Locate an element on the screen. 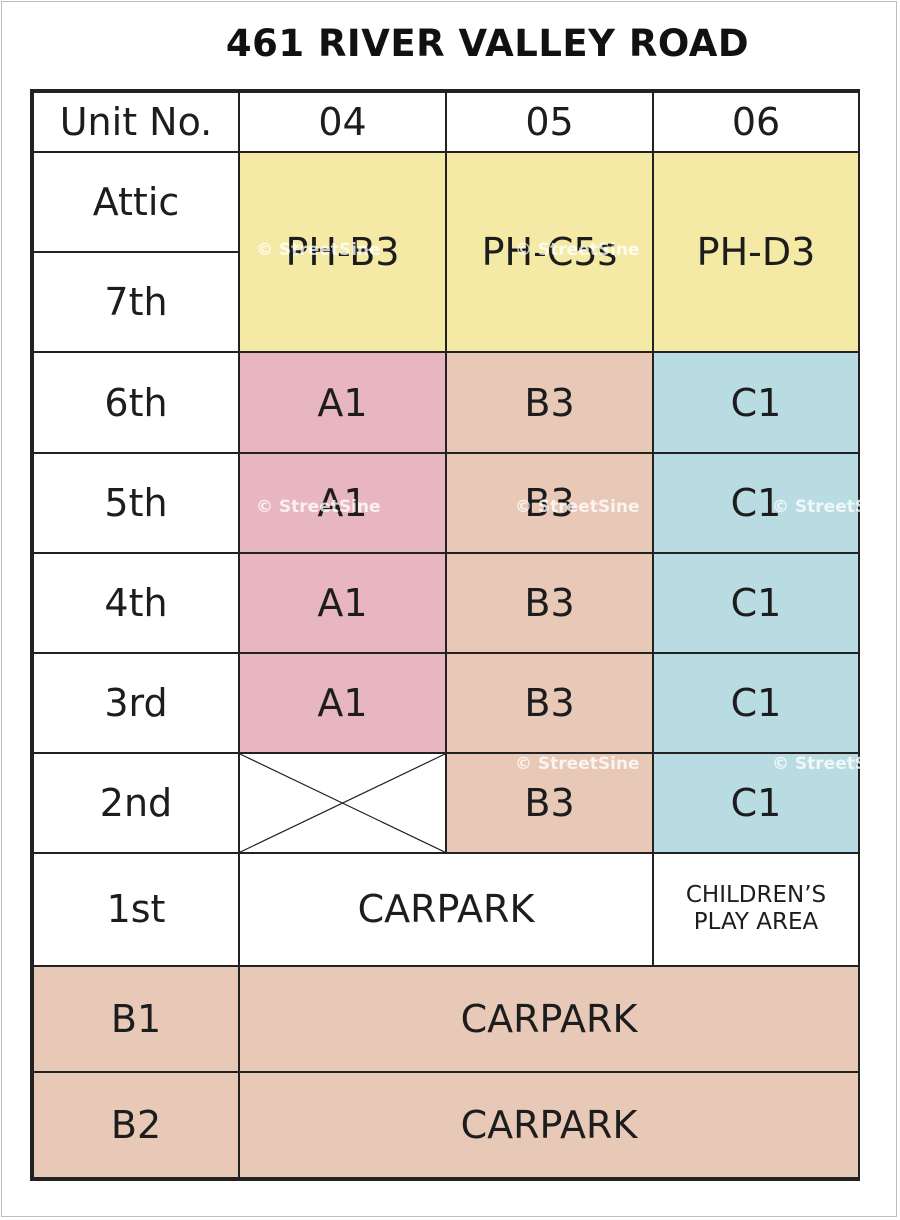  seventh-row: 7th is located at coordinates (445, 302).